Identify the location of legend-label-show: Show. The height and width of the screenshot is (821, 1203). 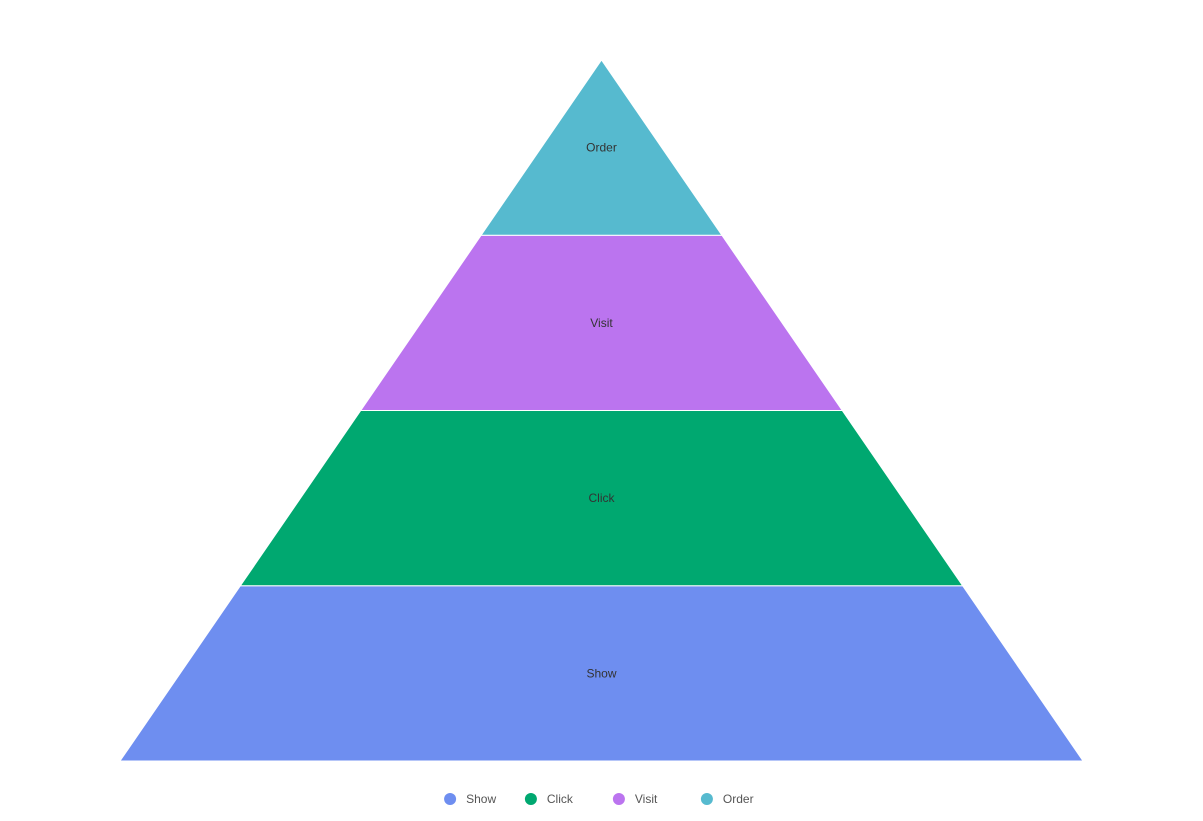
(481, 799).